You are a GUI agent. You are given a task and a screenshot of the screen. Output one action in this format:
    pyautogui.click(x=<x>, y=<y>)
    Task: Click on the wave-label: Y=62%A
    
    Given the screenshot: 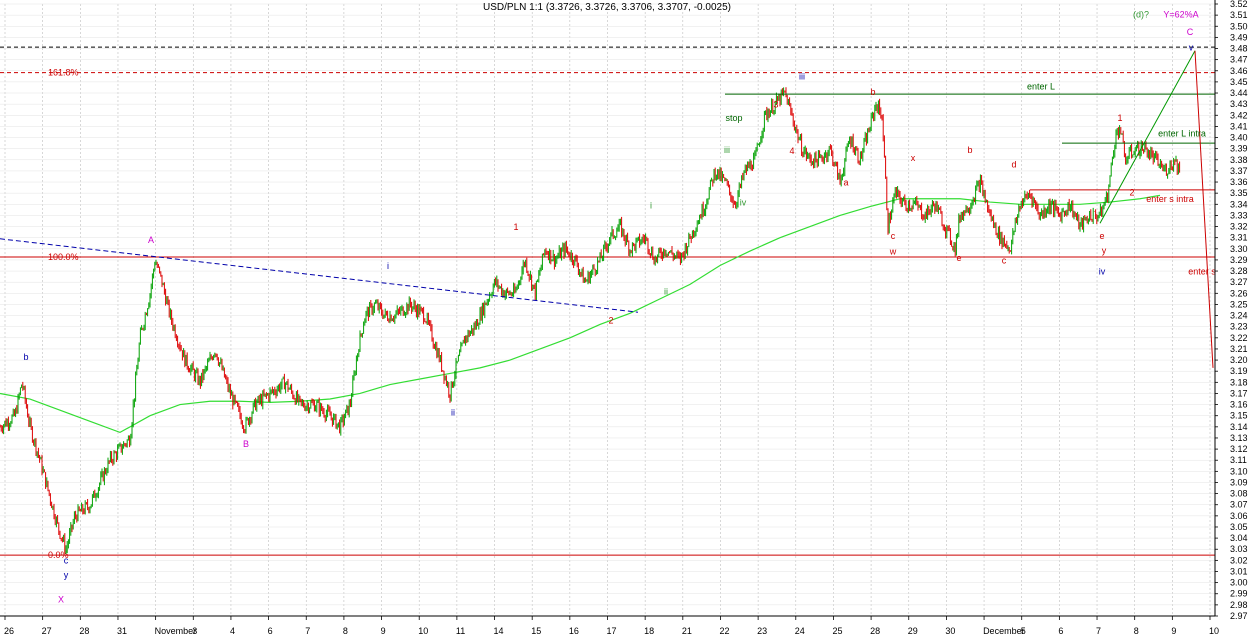 What is the action you would take?
    pyautogui.click(x=1180, y=14)
    